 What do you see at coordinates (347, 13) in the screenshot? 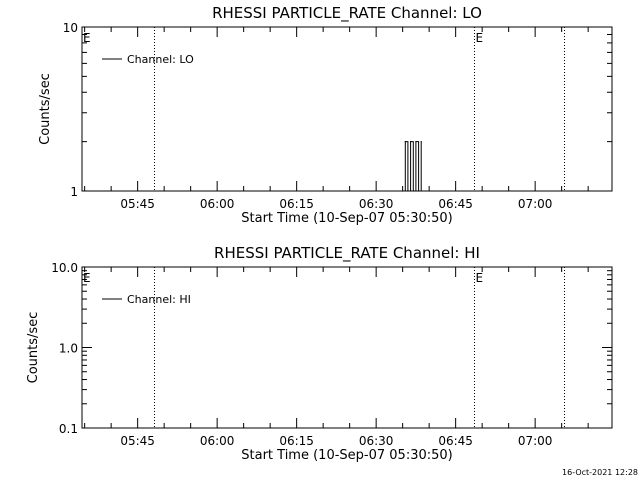
I see `chart-title: RHESSI PARTICLE_RATE Channel: LO` at bounding box center [347, 13].